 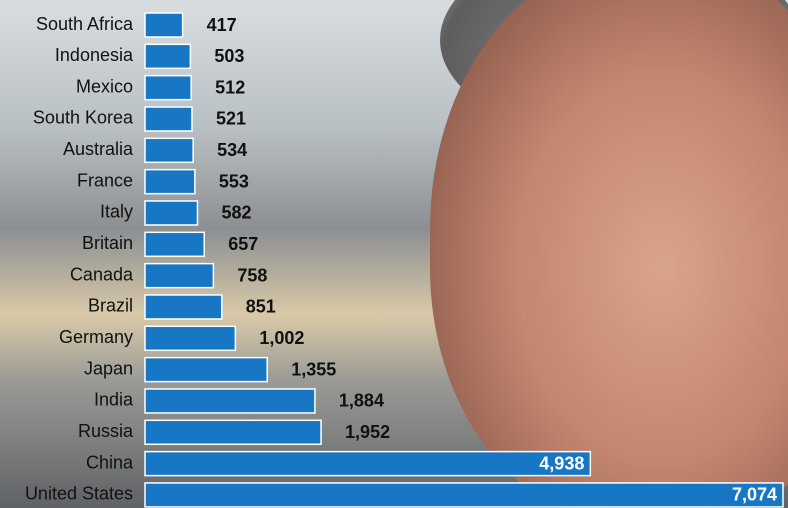 I want to click on category-label: Canada, so click(x=102, y=274).